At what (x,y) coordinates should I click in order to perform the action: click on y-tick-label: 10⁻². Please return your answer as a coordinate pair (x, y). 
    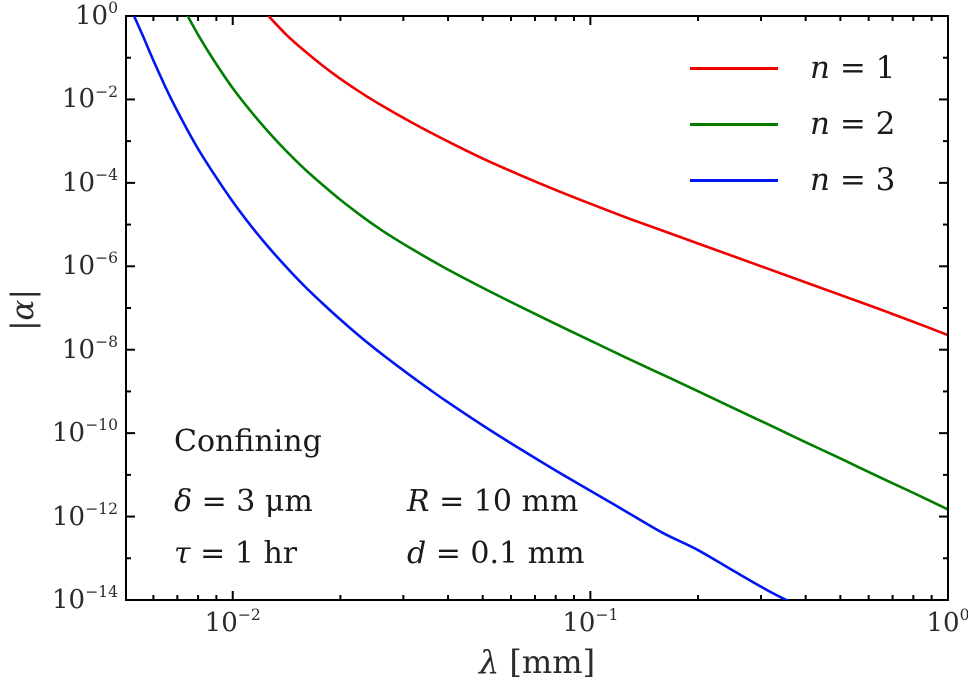
    Looking at the image, I should click on (89, 98).